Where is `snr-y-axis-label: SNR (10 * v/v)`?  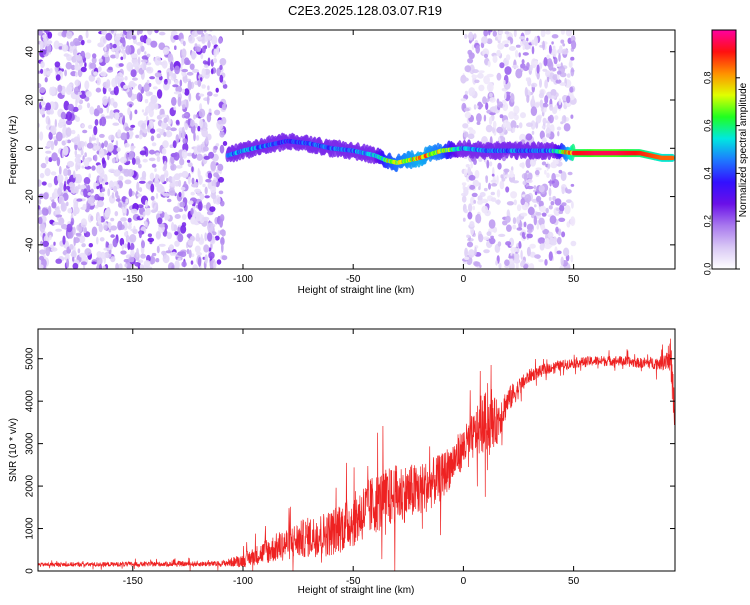
snr-y-axis-label: SNR (10 * v/v) is located at coordinates (13, 450).